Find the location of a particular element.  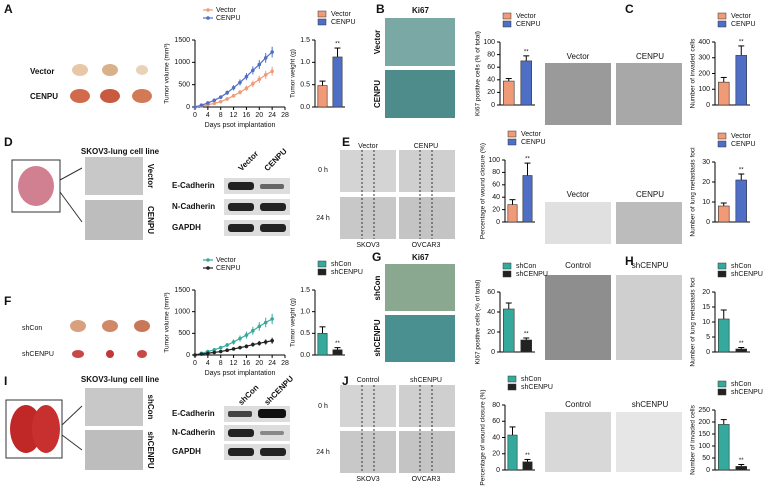

col-label: CENPU is located at coordinates (426, 146).